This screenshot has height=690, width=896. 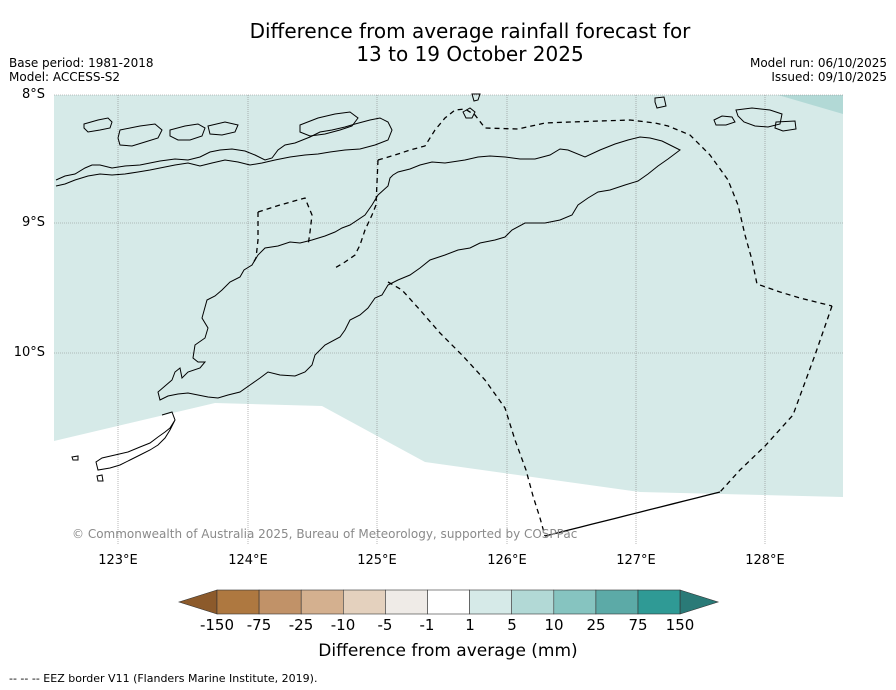 What do you see at coordinates (554, 625) in the screenshot?
I see `colorbar-tick: 10` at bounding box center [554, 625].